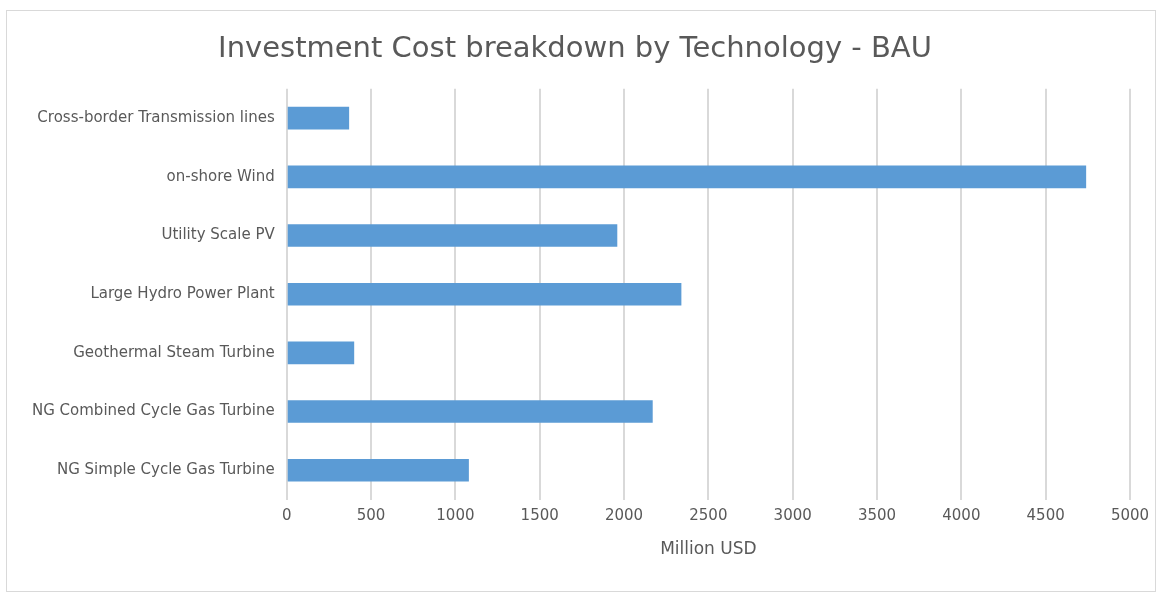 The width and height of the screenshot is (1160, 594). What do you see at coordinates (220, 175) in the screenshot?
I see `y-tick-label: on-shore Wind` at bounding box center [220, 175].